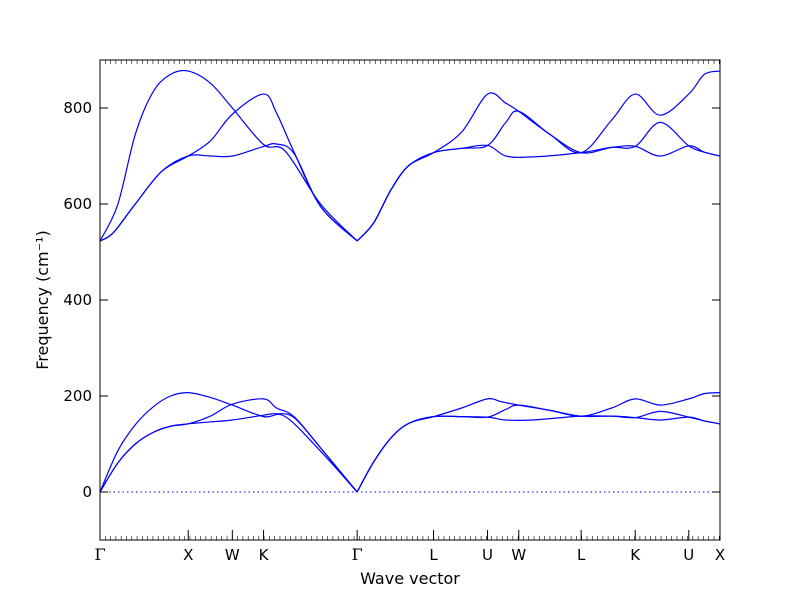  What do you see at coordinates (77, 204) in the screenshot?
I see `y-tick-label: 600` at bounding box center [77, 204].